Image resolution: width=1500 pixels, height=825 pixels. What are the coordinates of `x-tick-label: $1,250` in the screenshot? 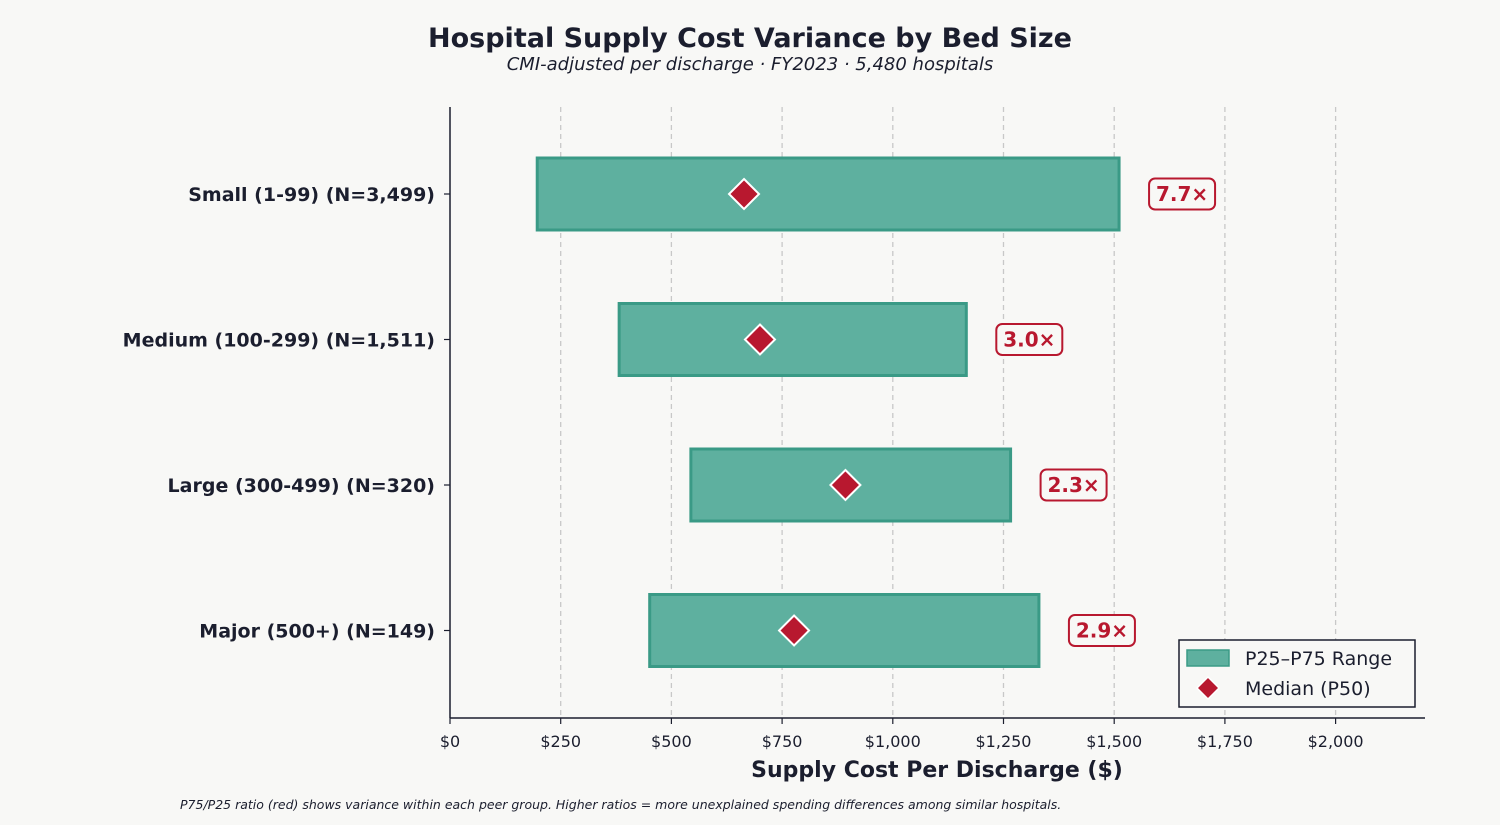 It's located at (1004, 741).